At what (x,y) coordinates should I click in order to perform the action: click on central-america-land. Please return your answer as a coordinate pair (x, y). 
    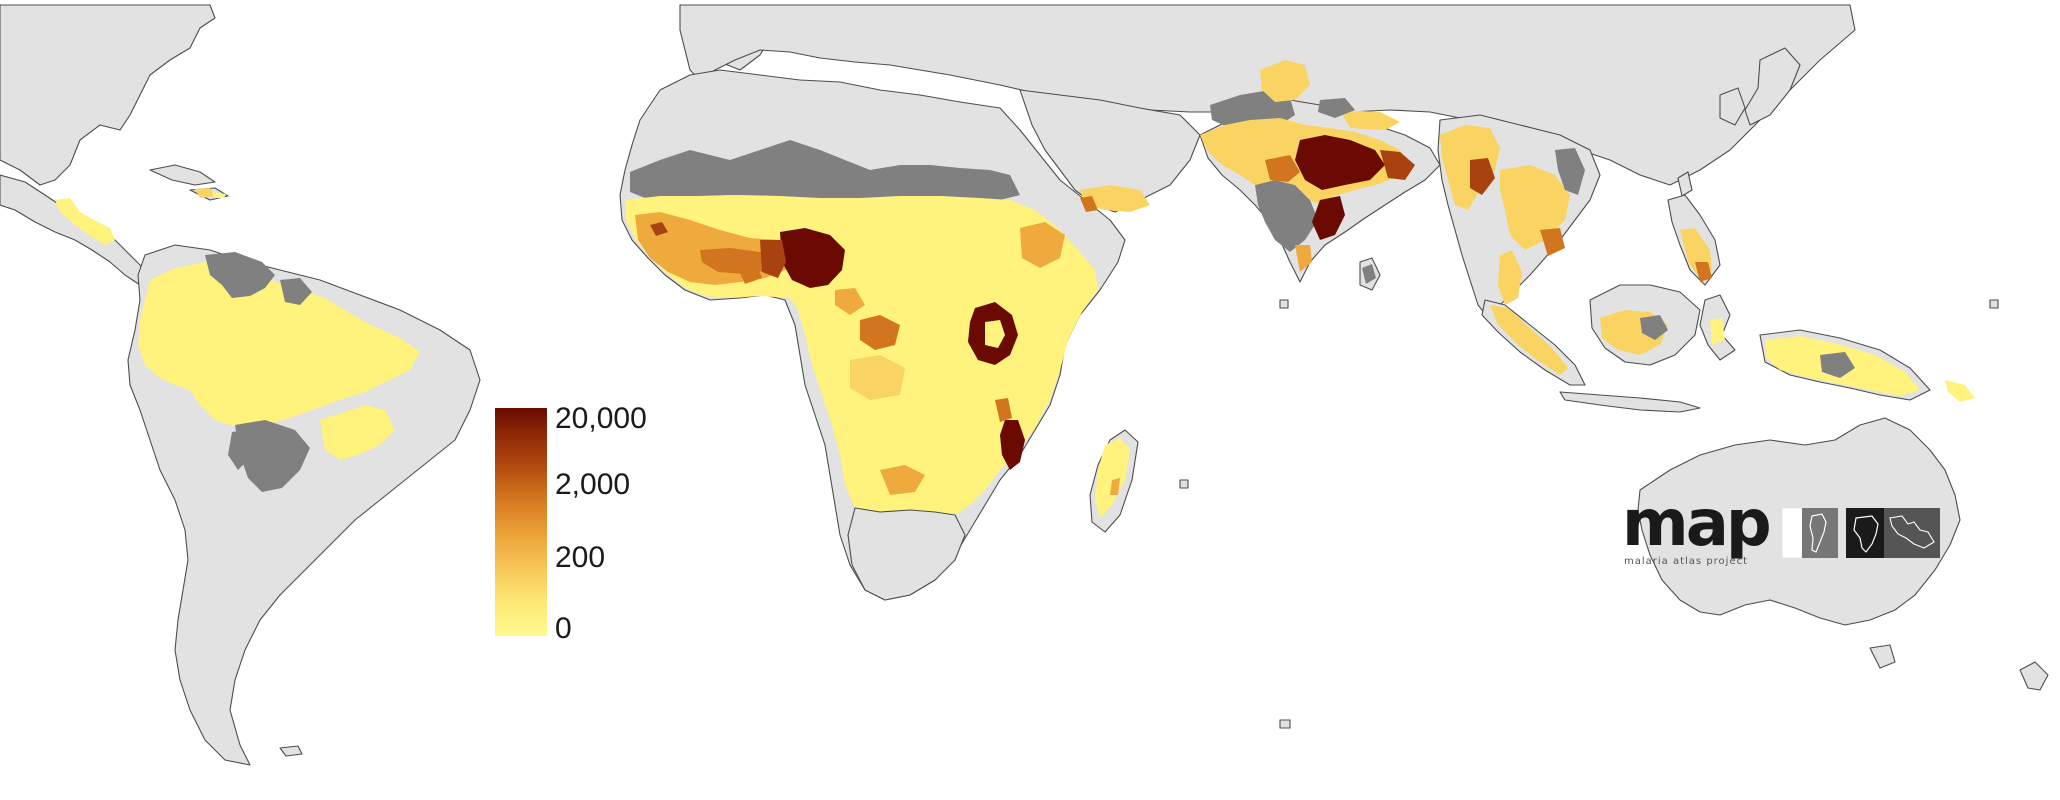
    Looking at the image, I should click on (75, 230).